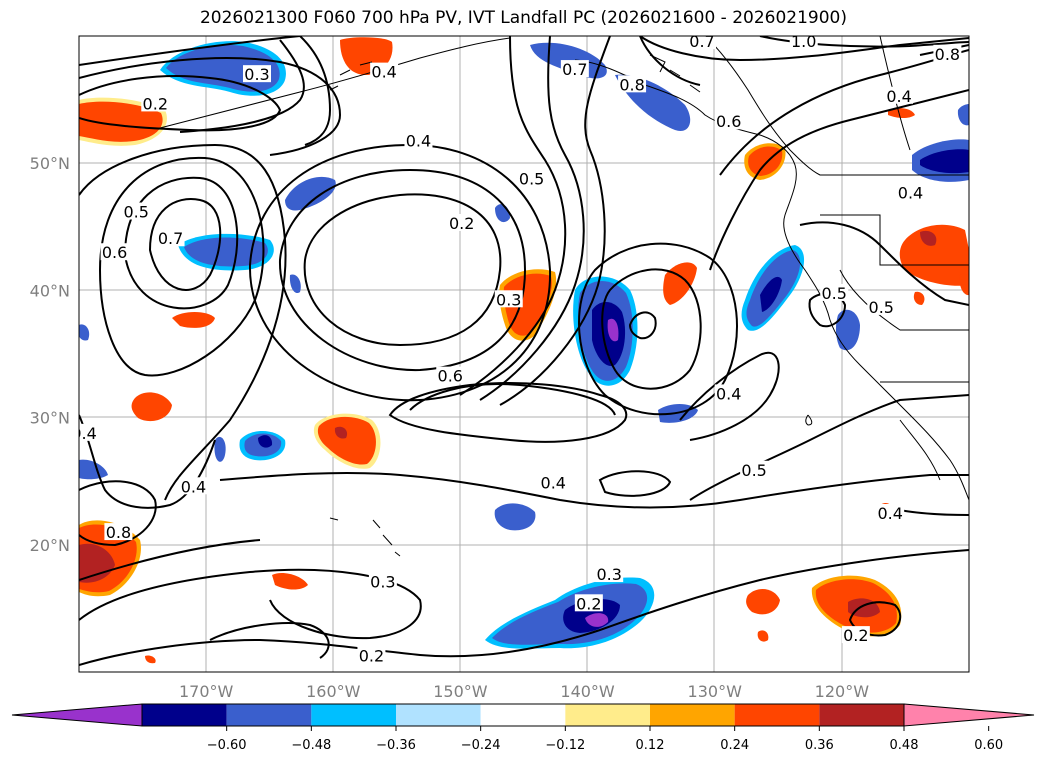 The image size is (1047, 765). I want to click on contour-0.6-west, so click(185, 244).